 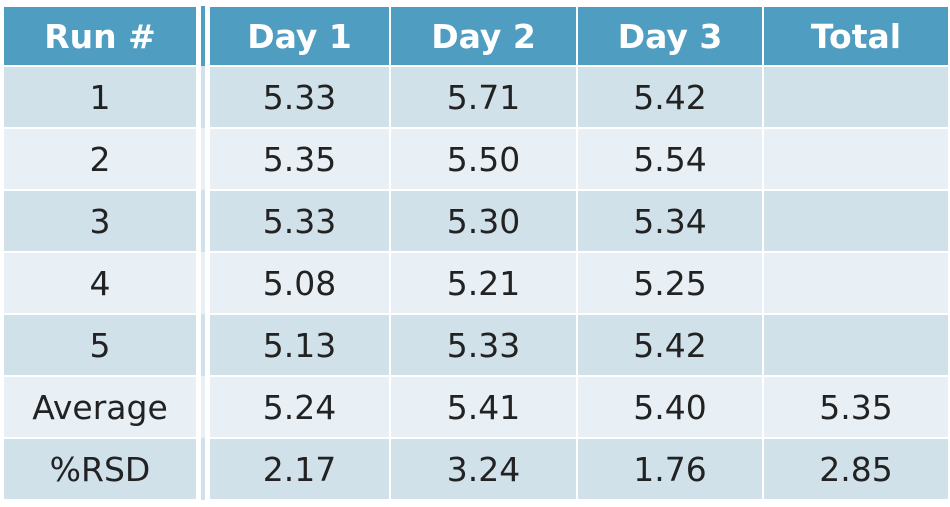 I want to click on table-cell: 2.17, so click(x=296, y=469).